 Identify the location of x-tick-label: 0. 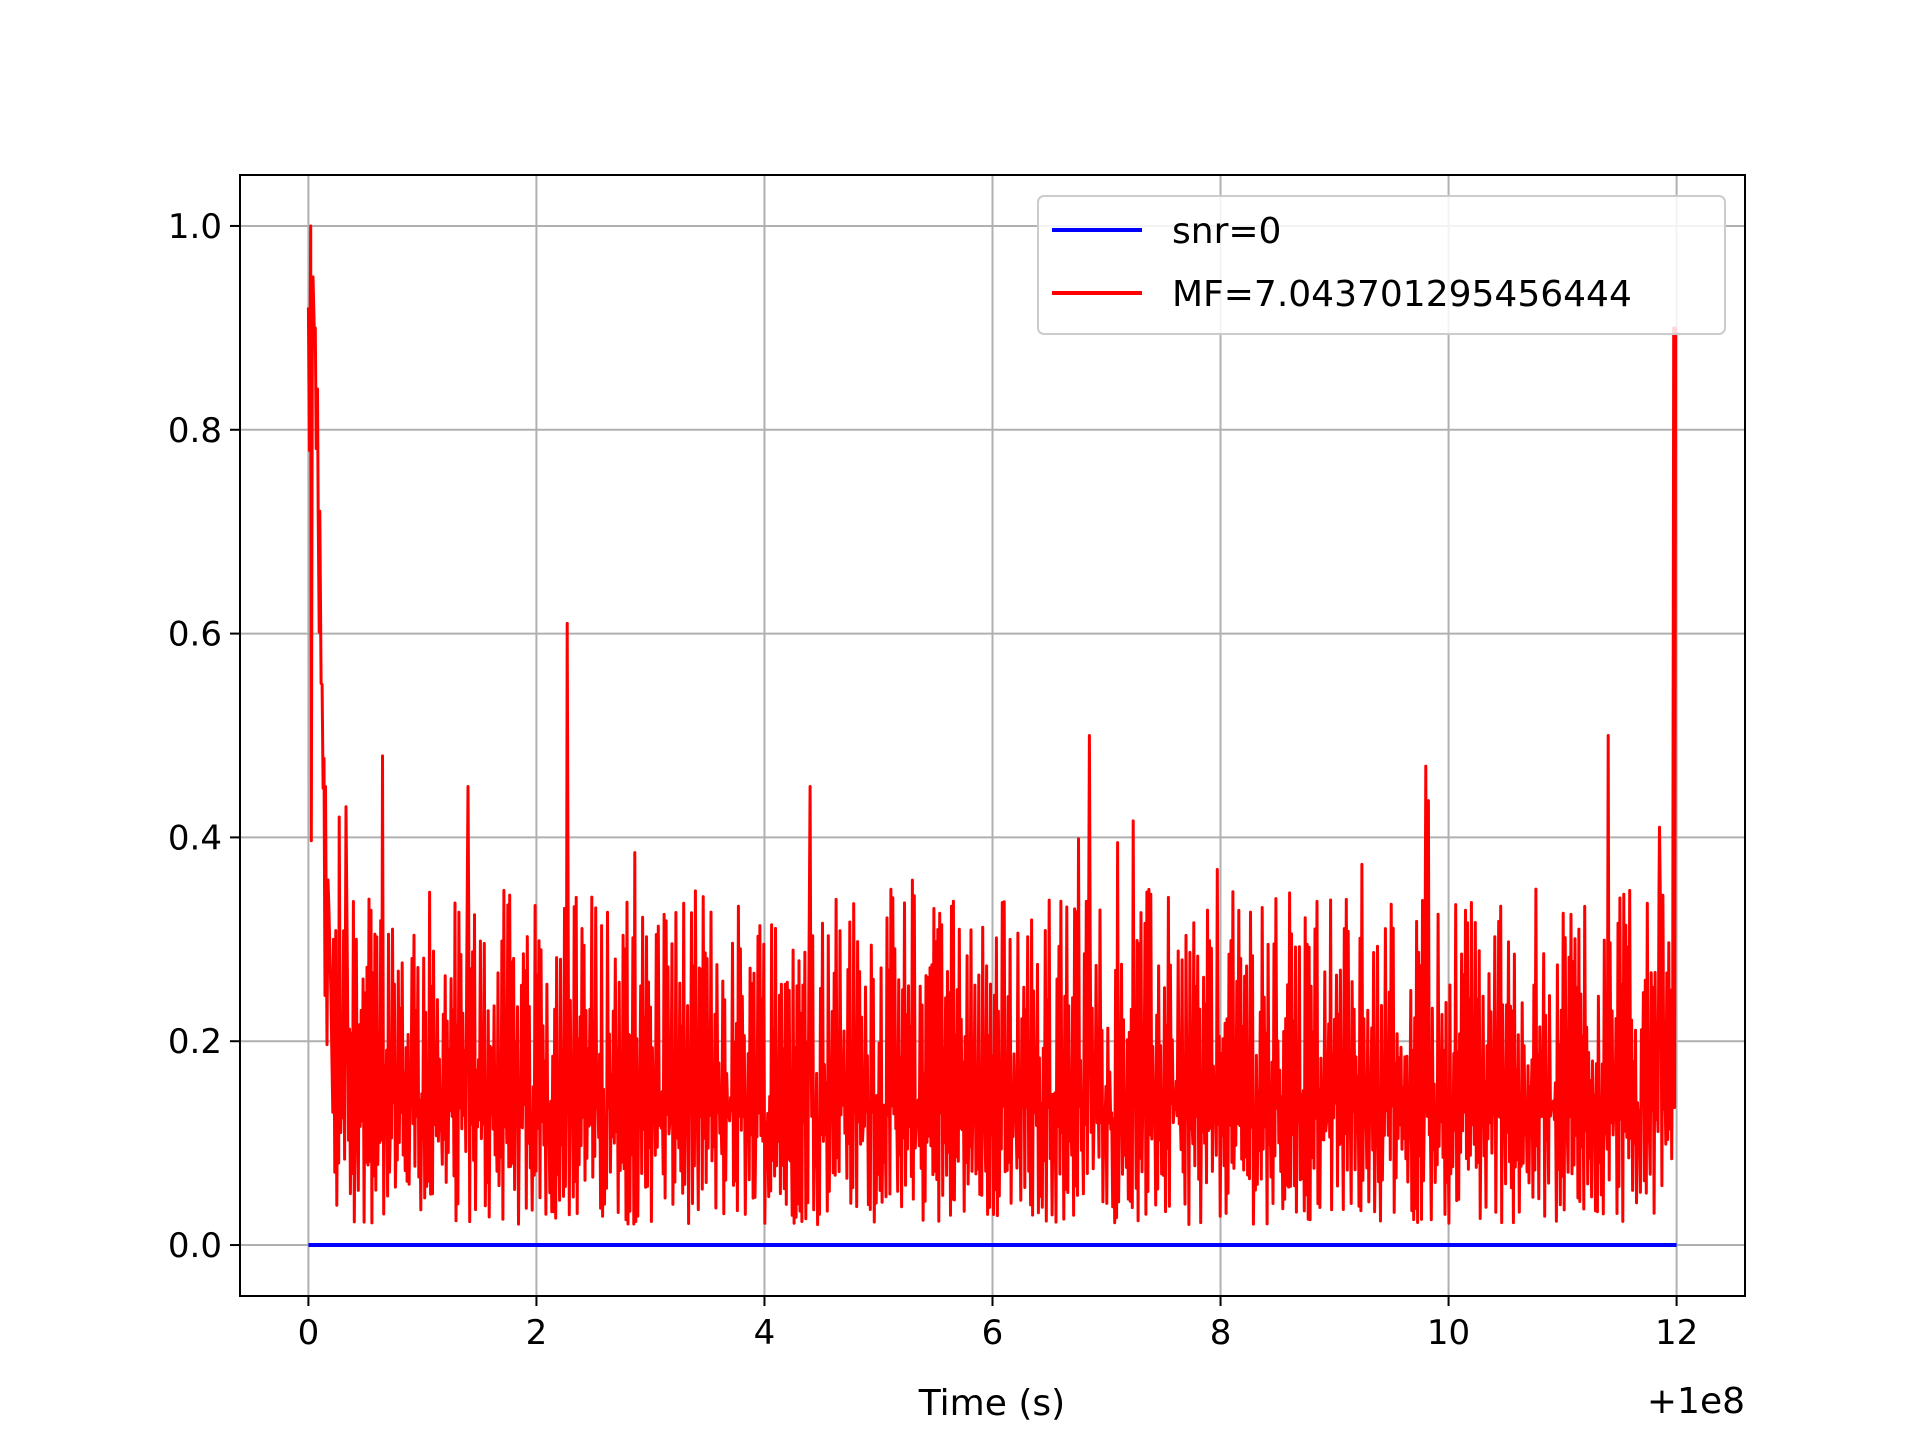
(309, 1333).